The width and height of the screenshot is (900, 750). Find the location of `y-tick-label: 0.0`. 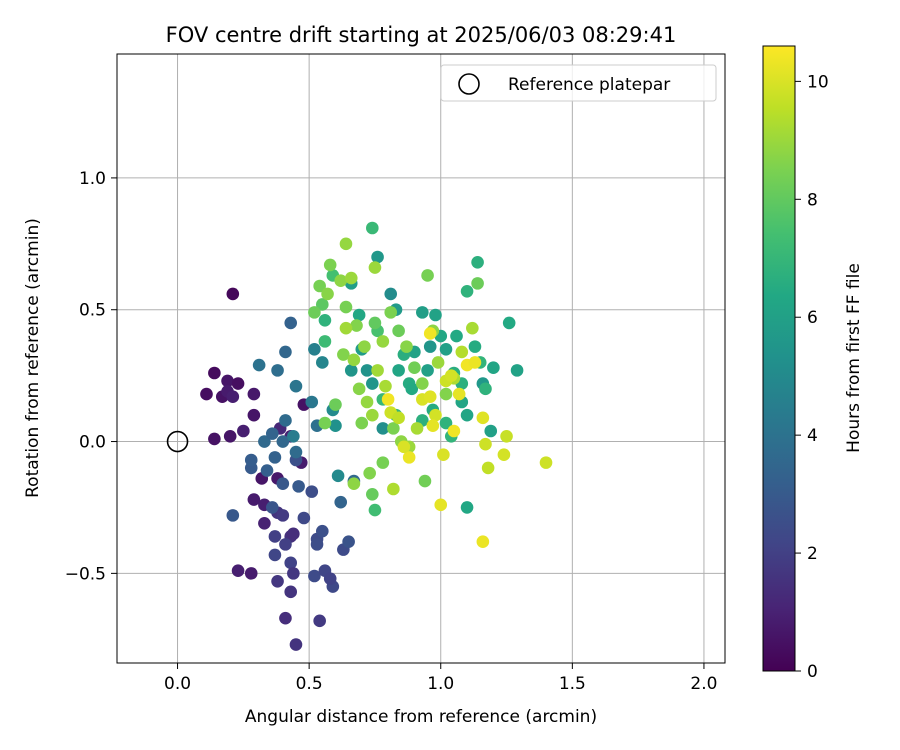

y-tick-label: 0.0 is located at coordinates (92, 443).